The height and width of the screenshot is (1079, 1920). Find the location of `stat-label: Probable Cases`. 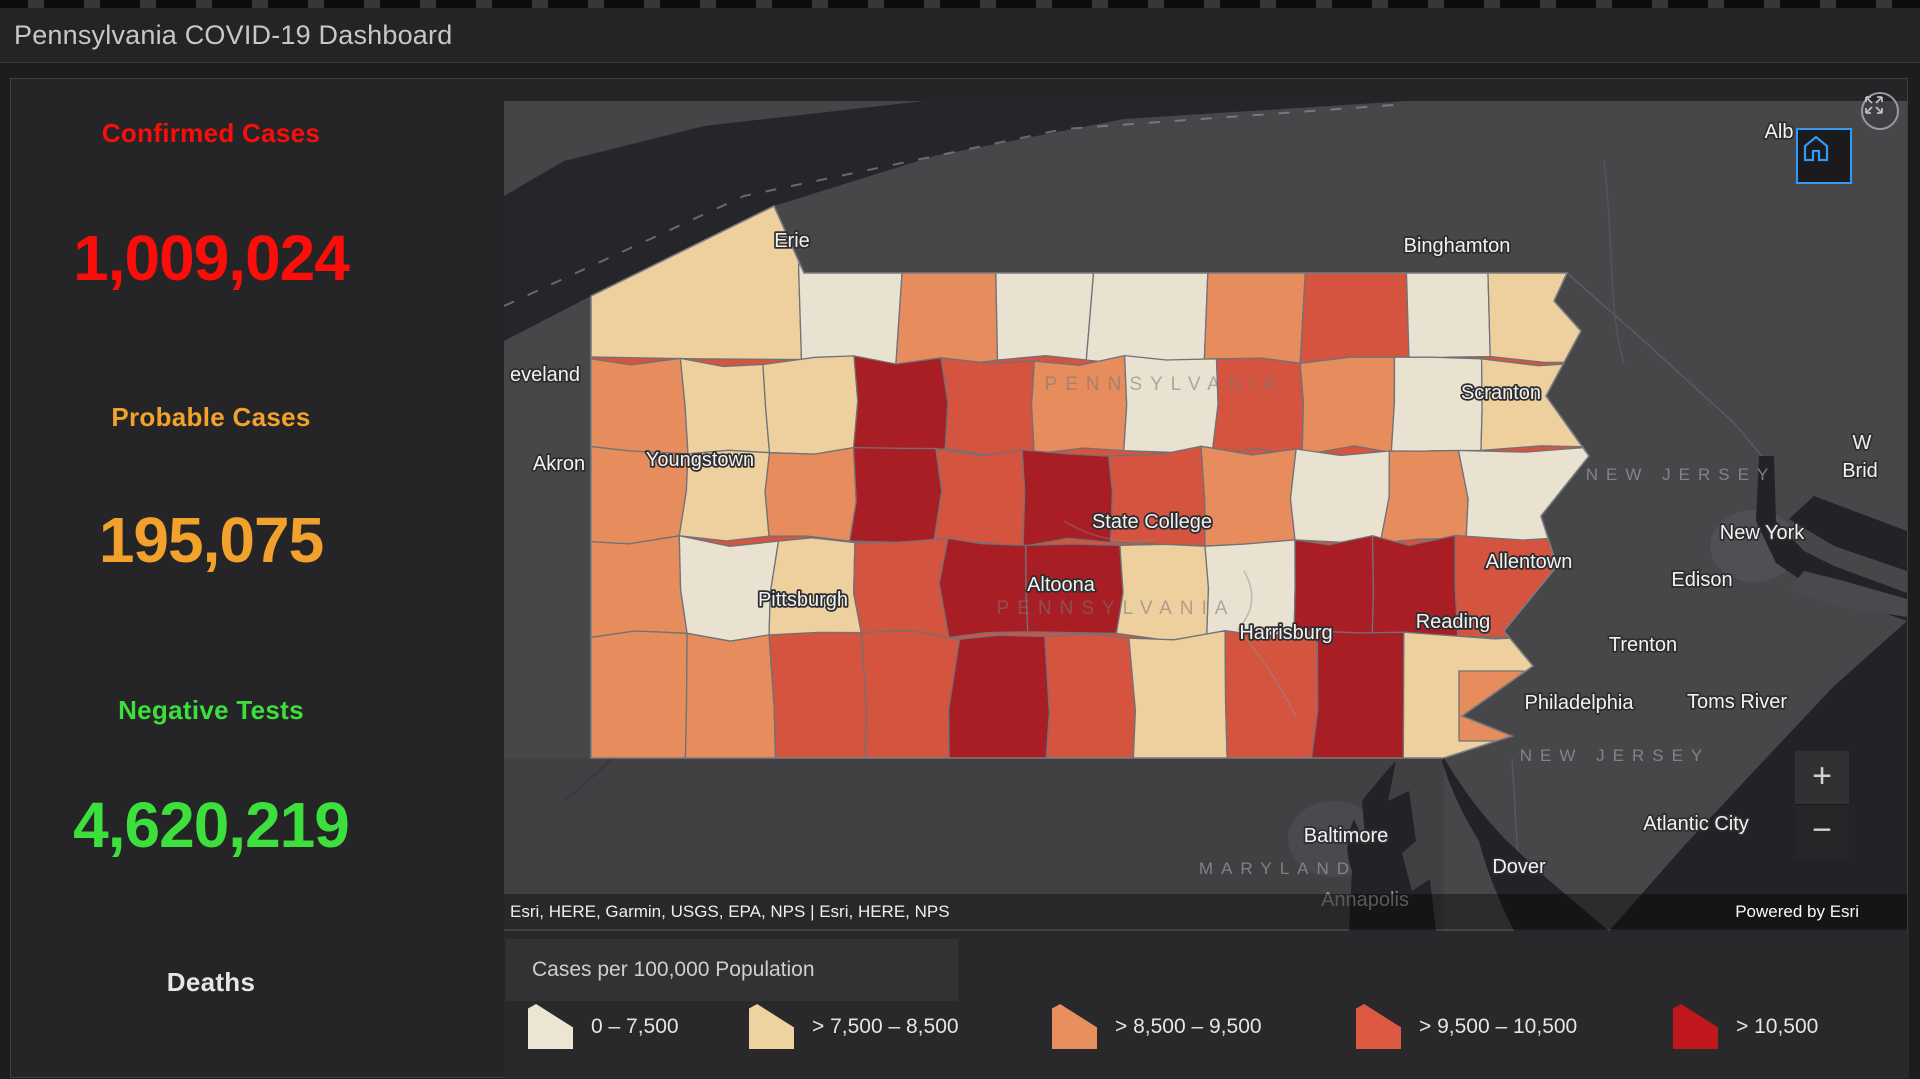

stat-label: Probable Cases is located at coordinates (211, 417).